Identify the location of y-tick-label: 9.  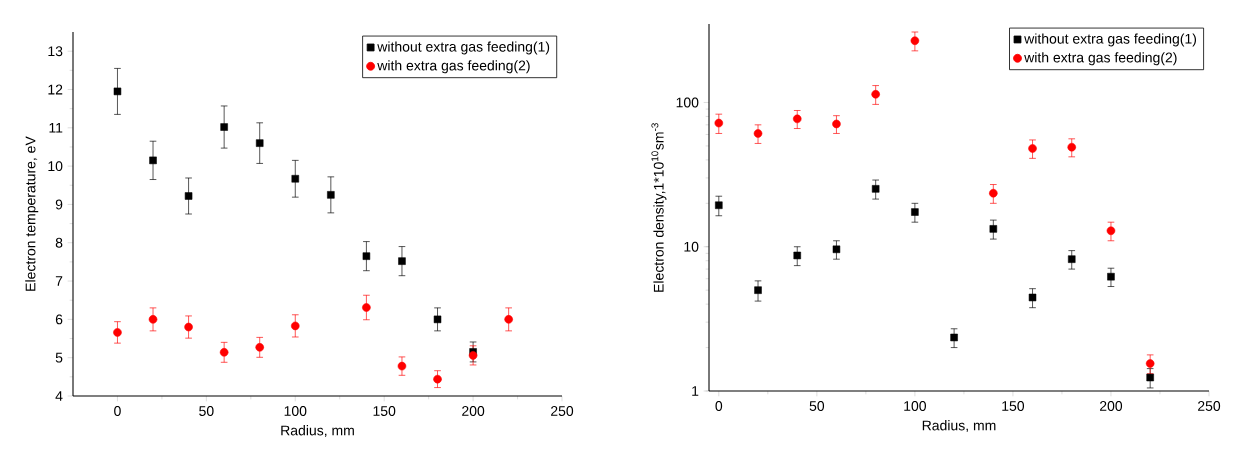
(59, 204).